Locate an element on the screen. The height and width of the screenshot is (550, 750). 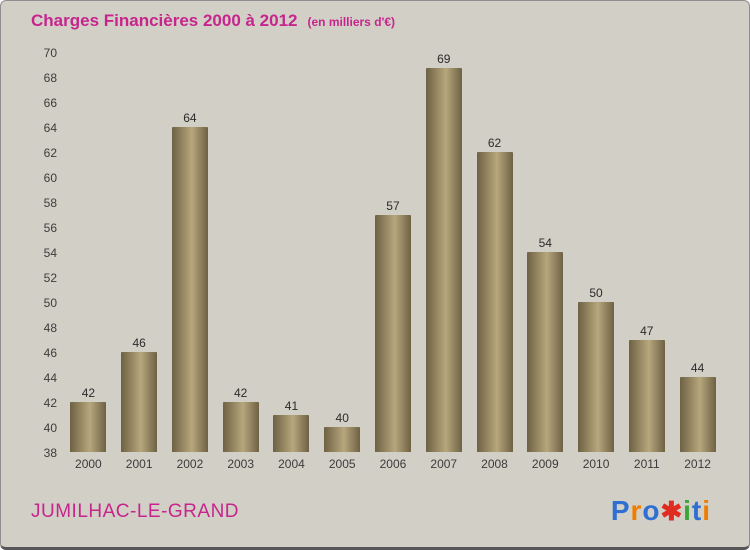
chart-title: Charges Financières 2000 à 2012 is located at coordinates (164, 20).